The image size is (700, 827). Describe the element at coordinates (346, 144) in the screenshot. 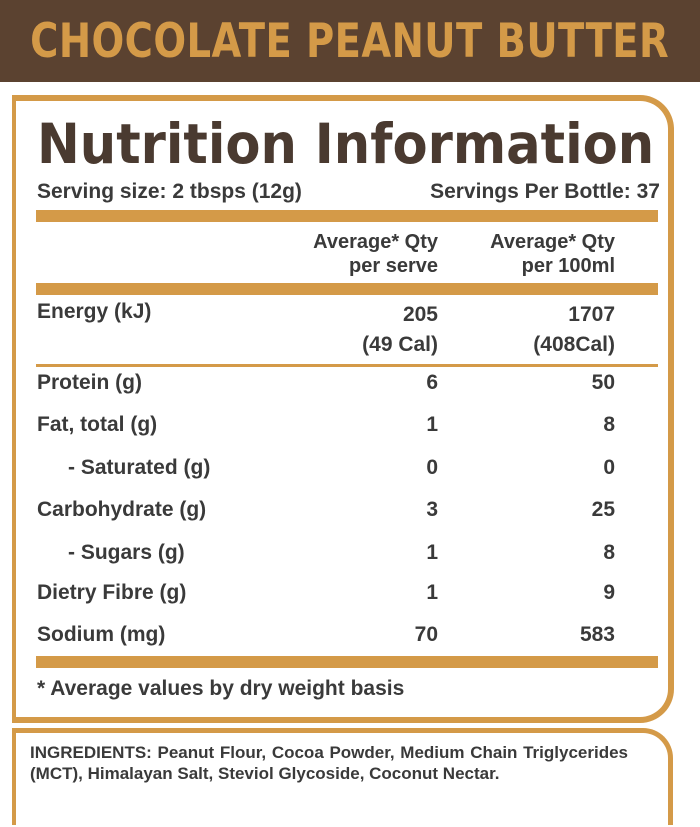

I see `nutrition-title: Nutrition Information` at that location.